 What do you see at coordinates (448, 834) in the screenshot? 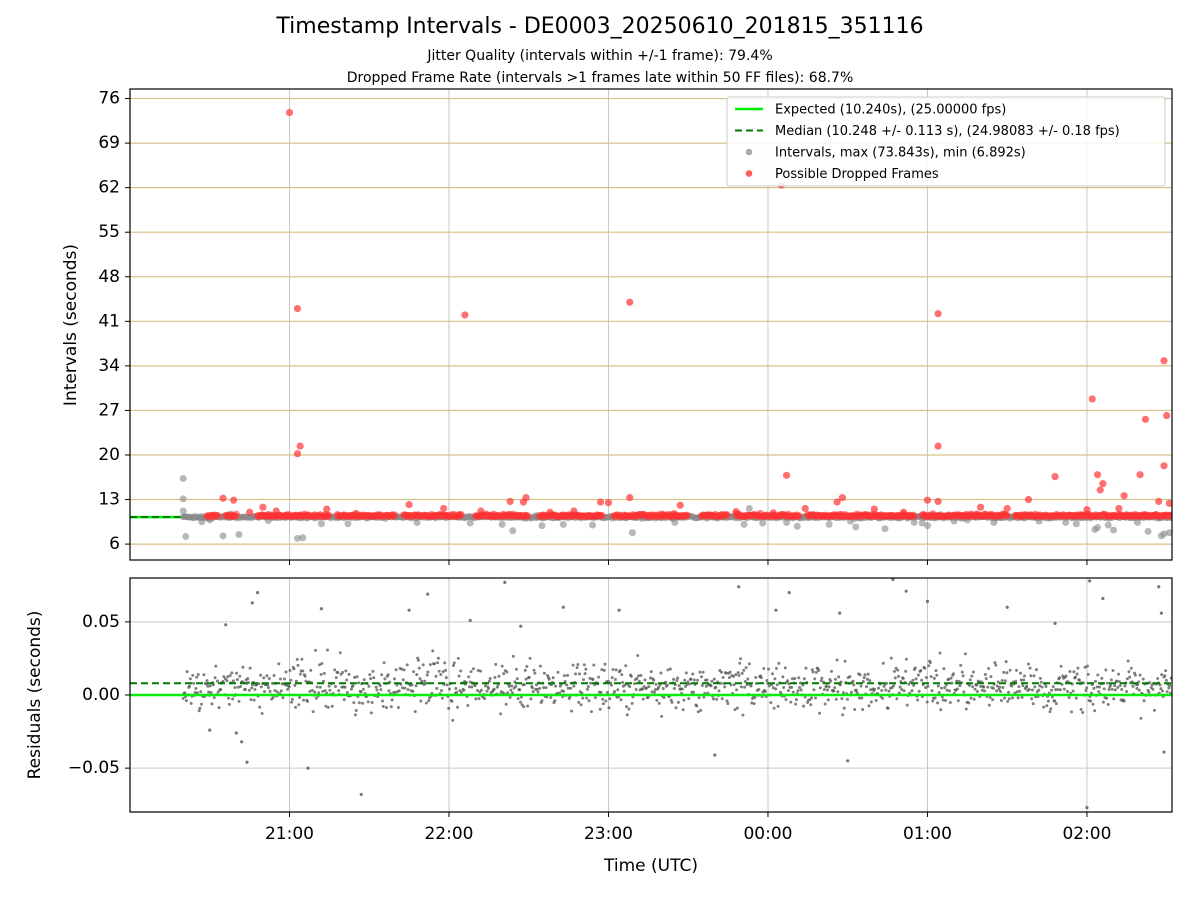
I see `x-tick-label: 22:00` at bounding box center [448, 834].